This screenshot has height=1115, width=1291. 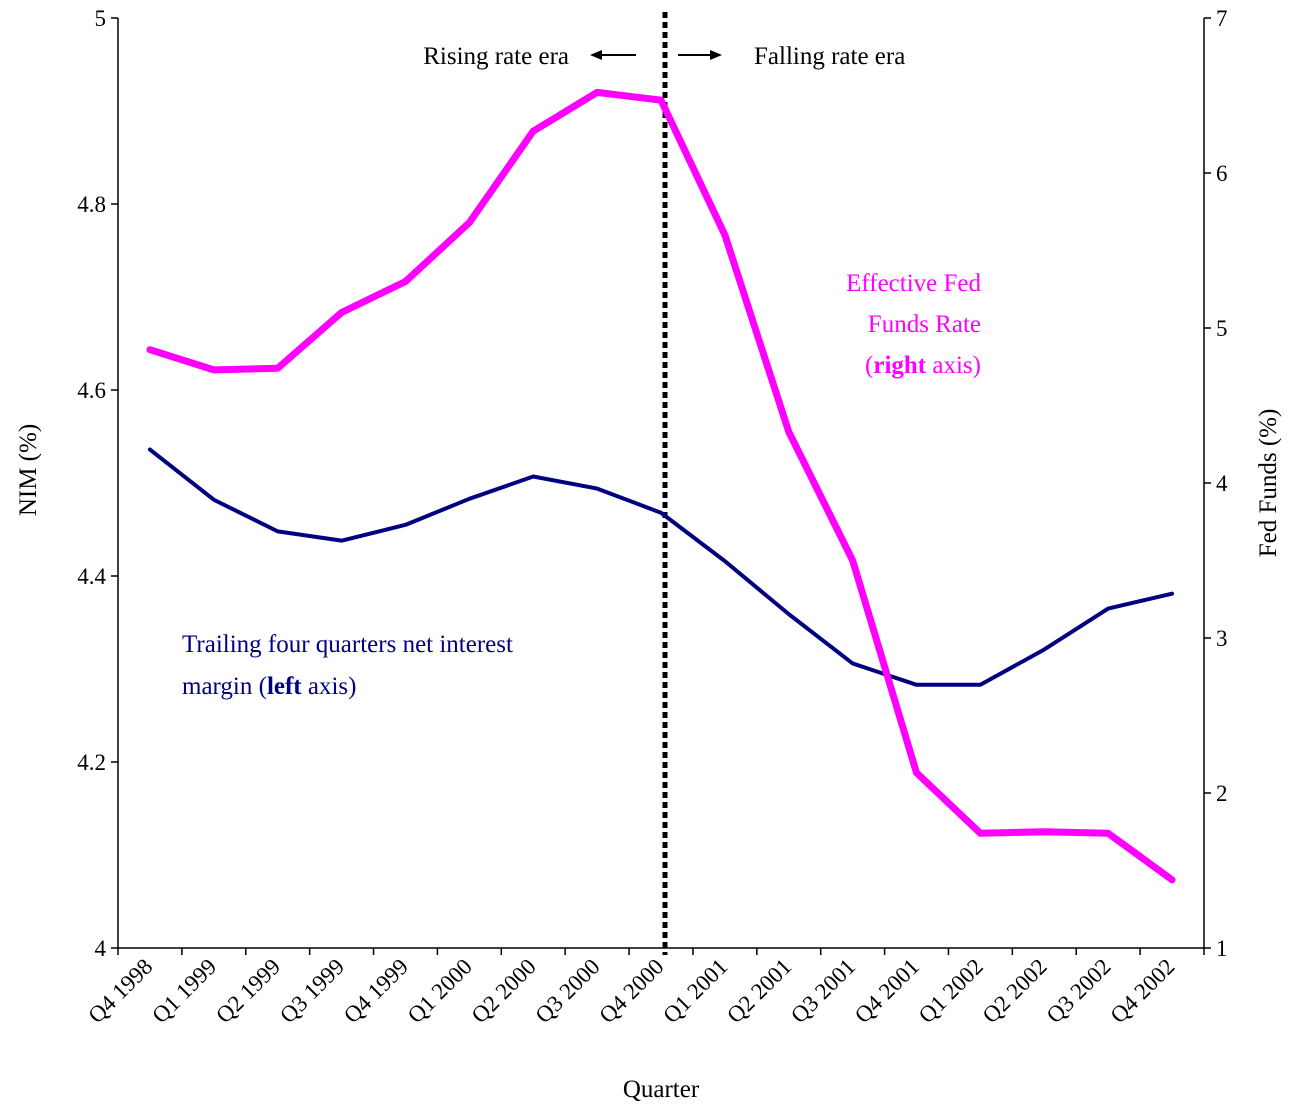 What do you see at coordinates (347, 644) in the screenshot?
I see `svg-text:Trailing four quarters net int: Trailing four quarters net interest` at bounding box center [347, 644].